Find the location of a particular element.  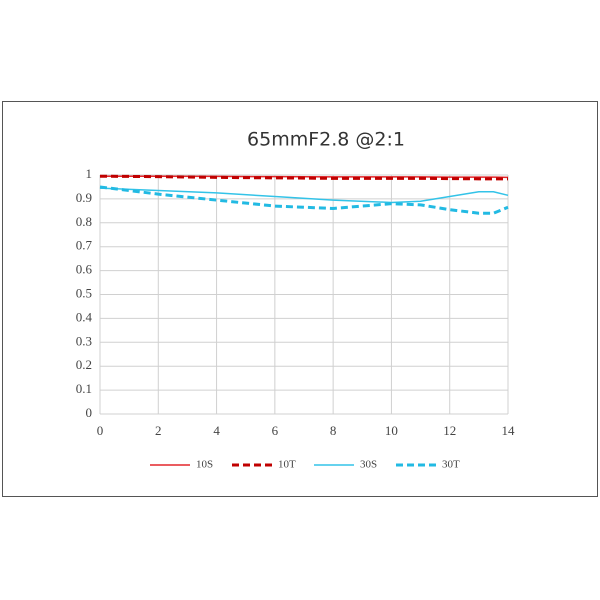

y-tick-label: 0.3 is located at coordinates (84, 340).